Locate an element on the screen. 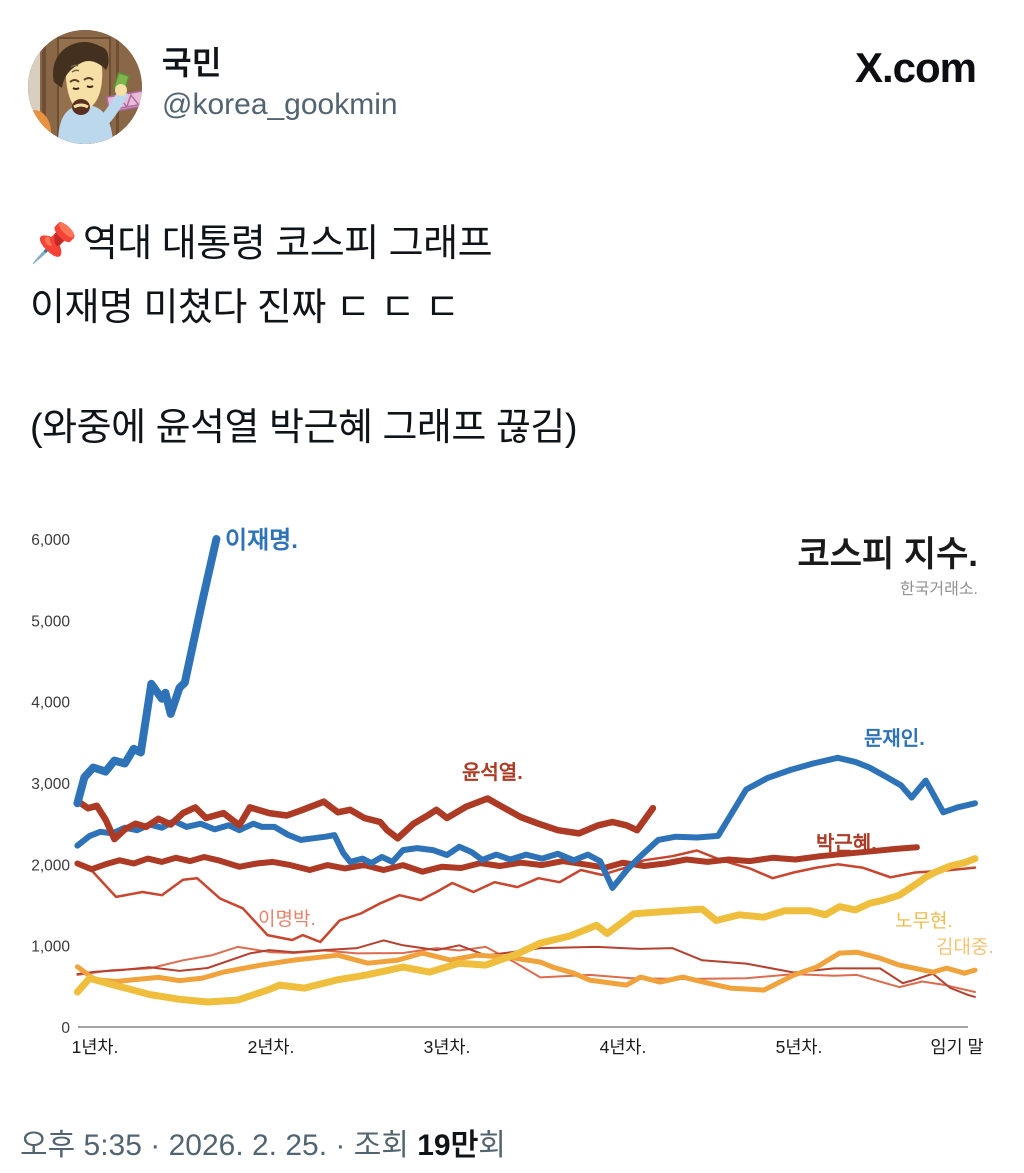 This screenshot has height=1173, width=1024. series-line-김대중 is located at coordinates (526, 971).